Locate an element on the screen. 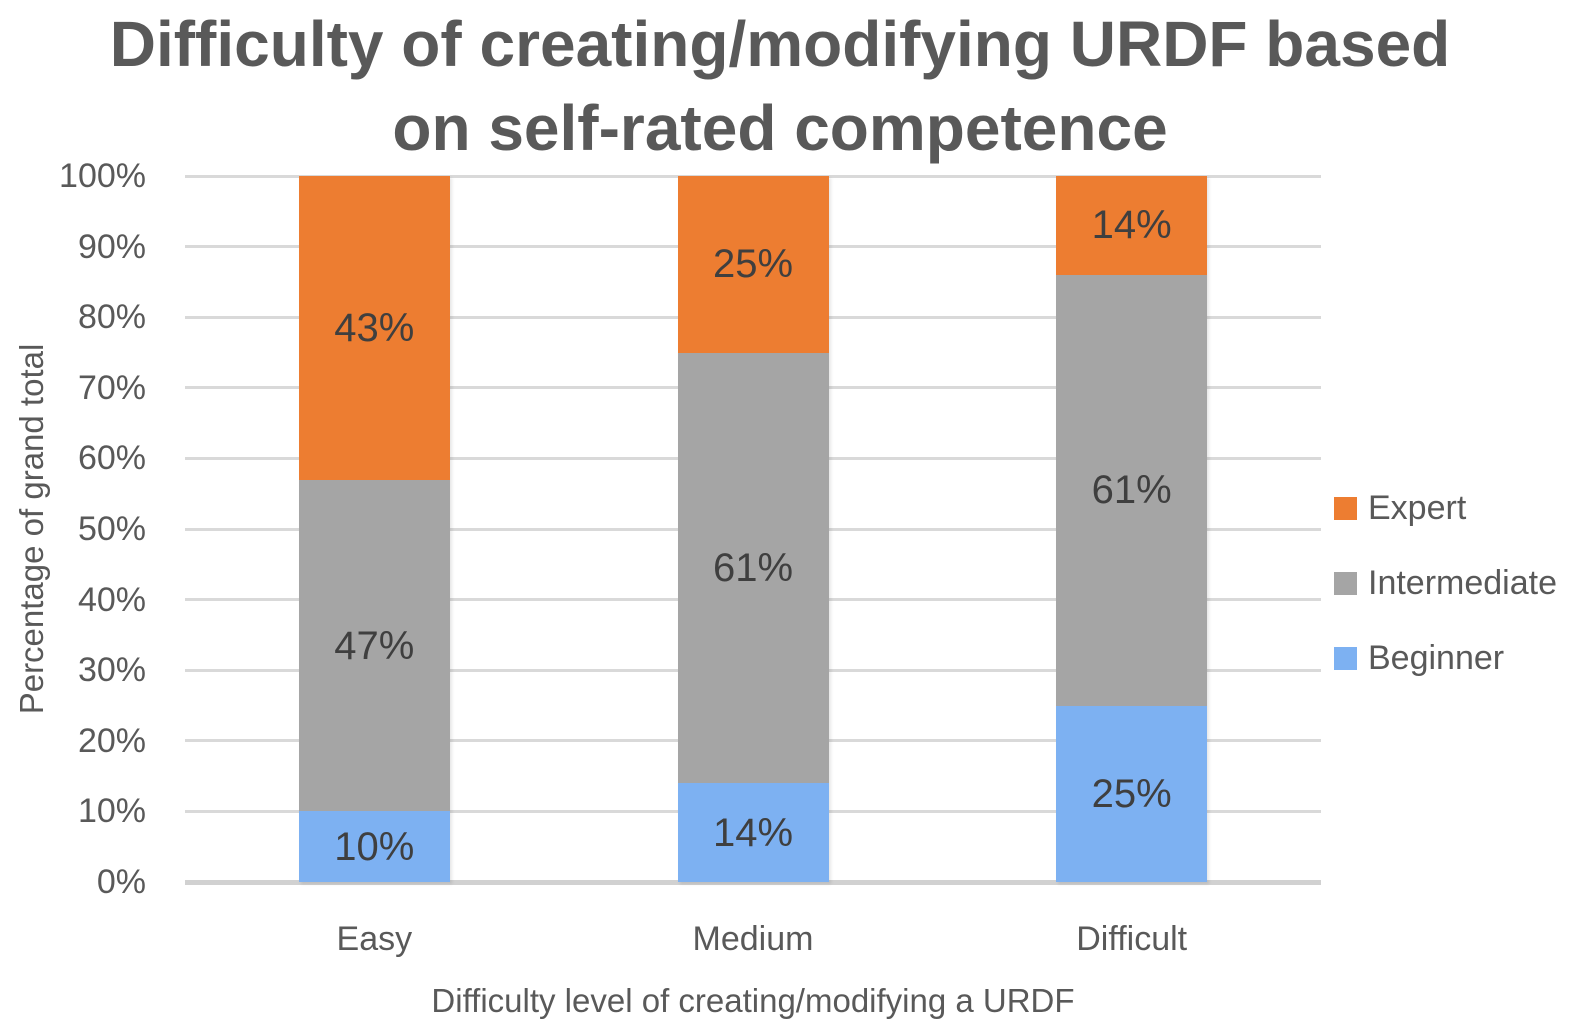 The image size is (1588, 1028). y-tick-label: 20% is located at coordinates (111, 740).